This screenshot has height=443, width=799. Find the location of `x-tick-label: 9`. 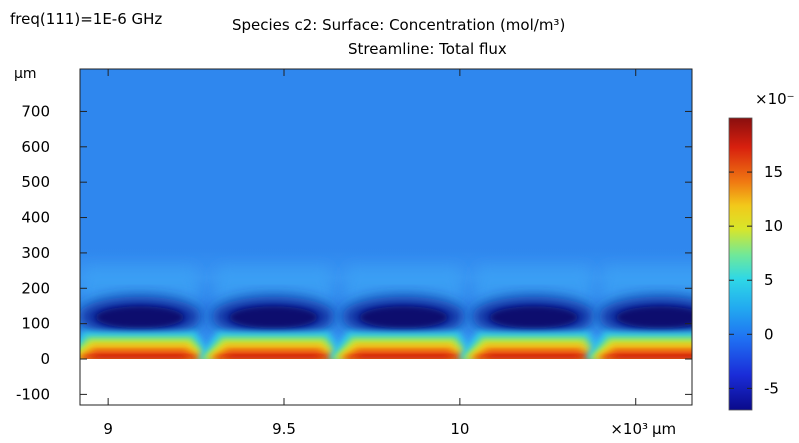

x-tick-label: 9 is located at coordinates (108, 429).